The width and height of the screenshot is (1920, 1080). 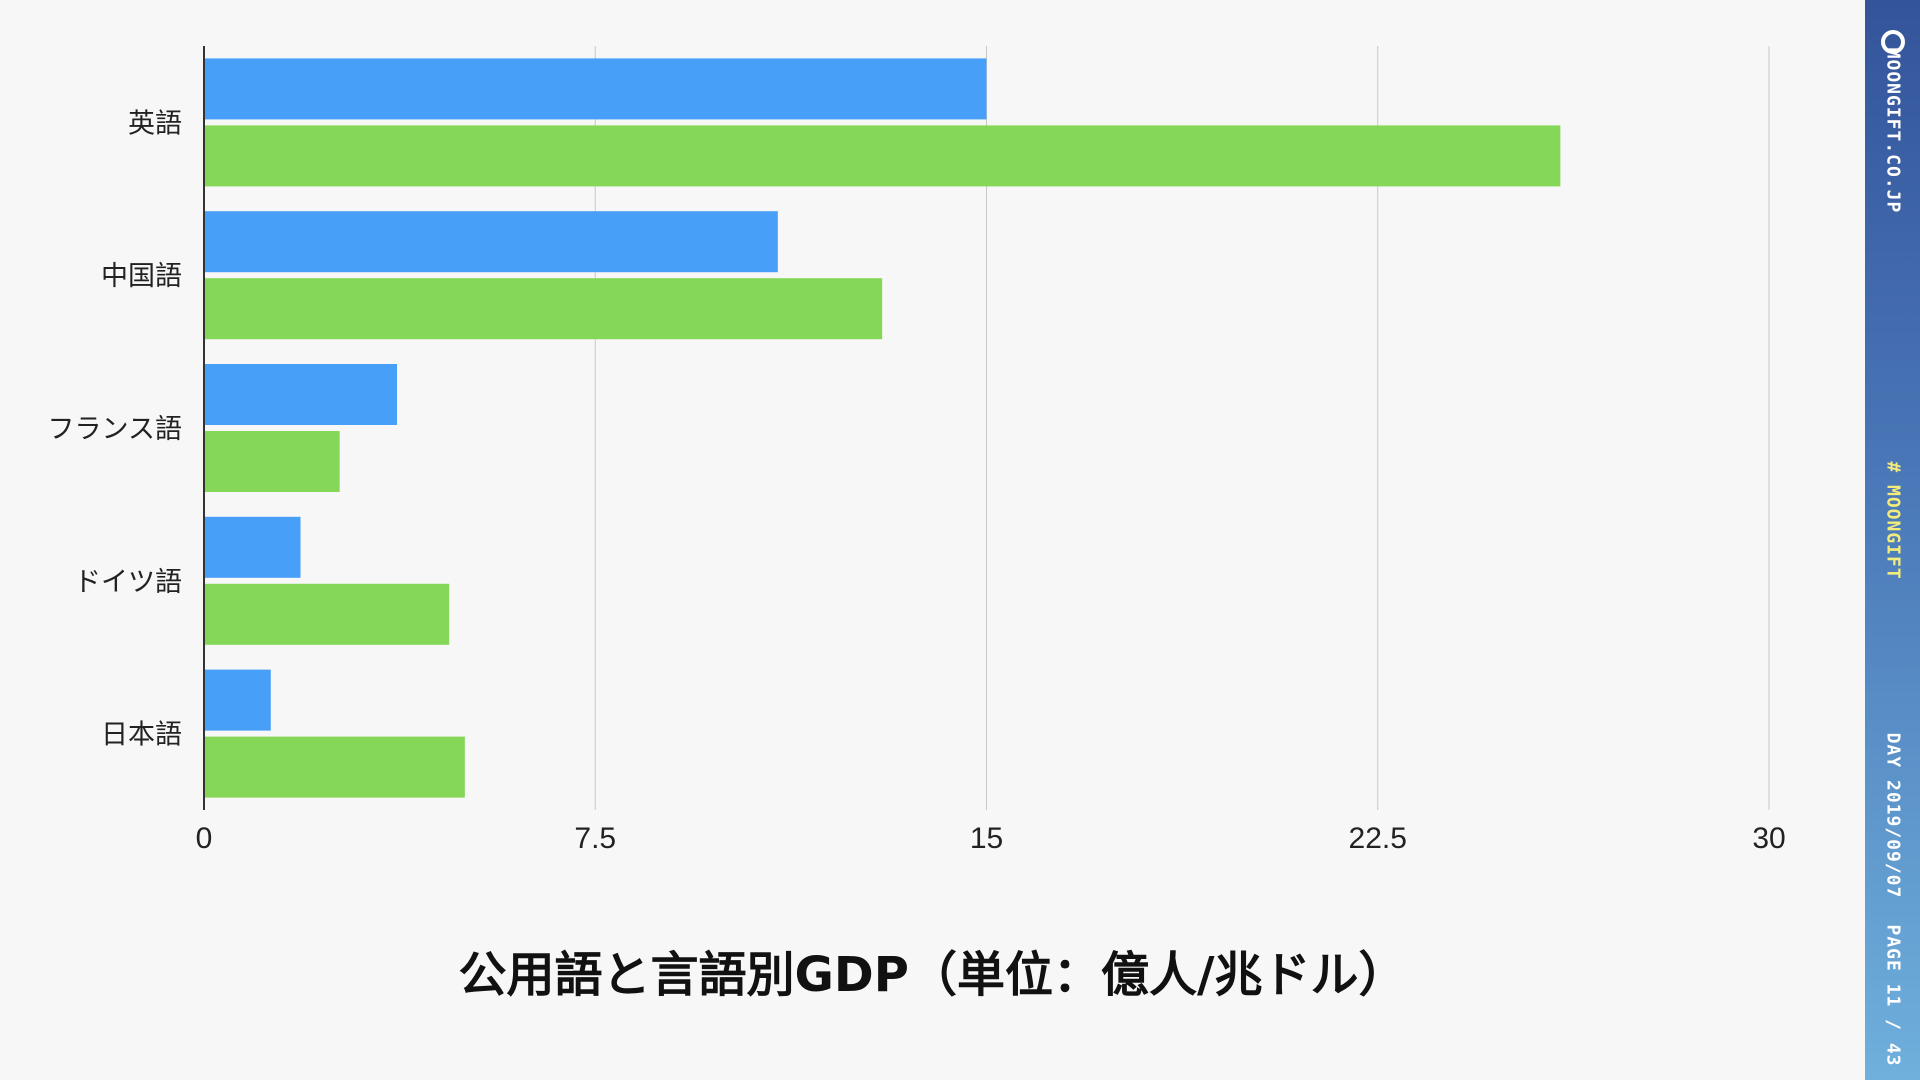 What do you see at coordinates (1892, 995) in the screenshot?
I see `page-number: PAGE 11 / 43` at bounding box center [1892, 995].